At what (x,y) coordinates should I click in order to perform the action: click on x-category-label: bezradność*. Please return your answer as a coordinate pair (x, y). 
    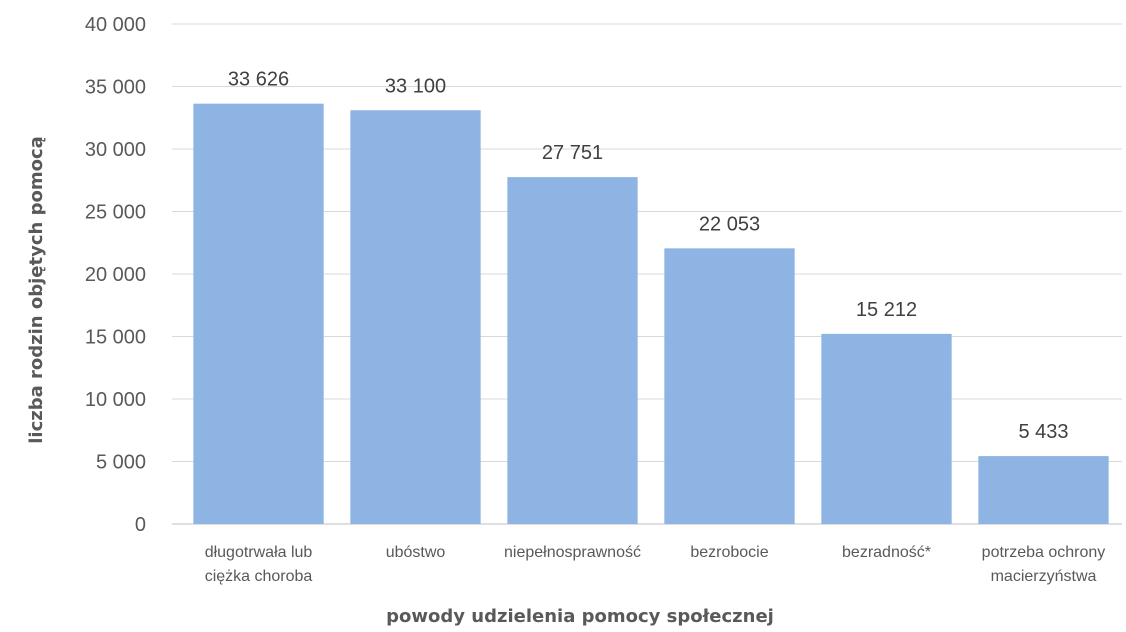
    Looking at the image, I should click on (886, 552).